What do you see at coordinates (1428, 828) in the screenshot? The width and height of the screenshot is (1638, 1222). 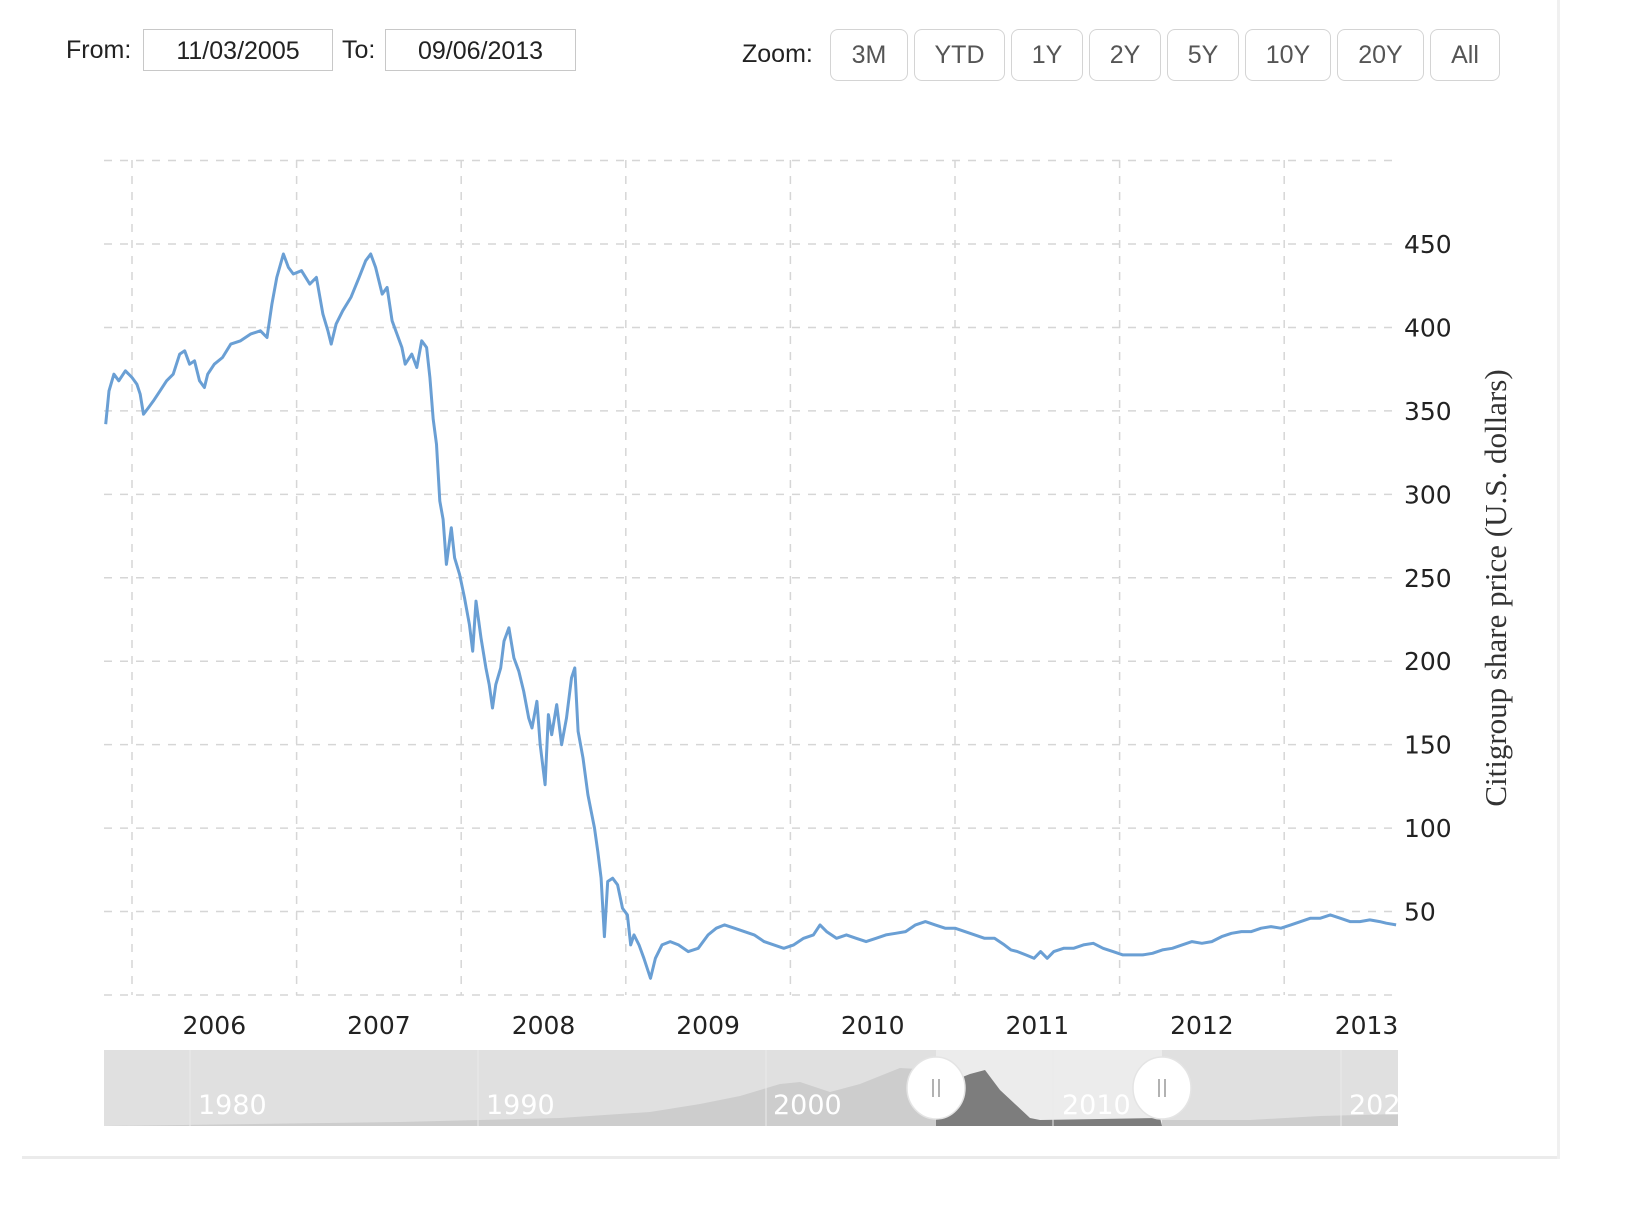 I see `y-tick-label: 100` at bounding box center [1428, 828].